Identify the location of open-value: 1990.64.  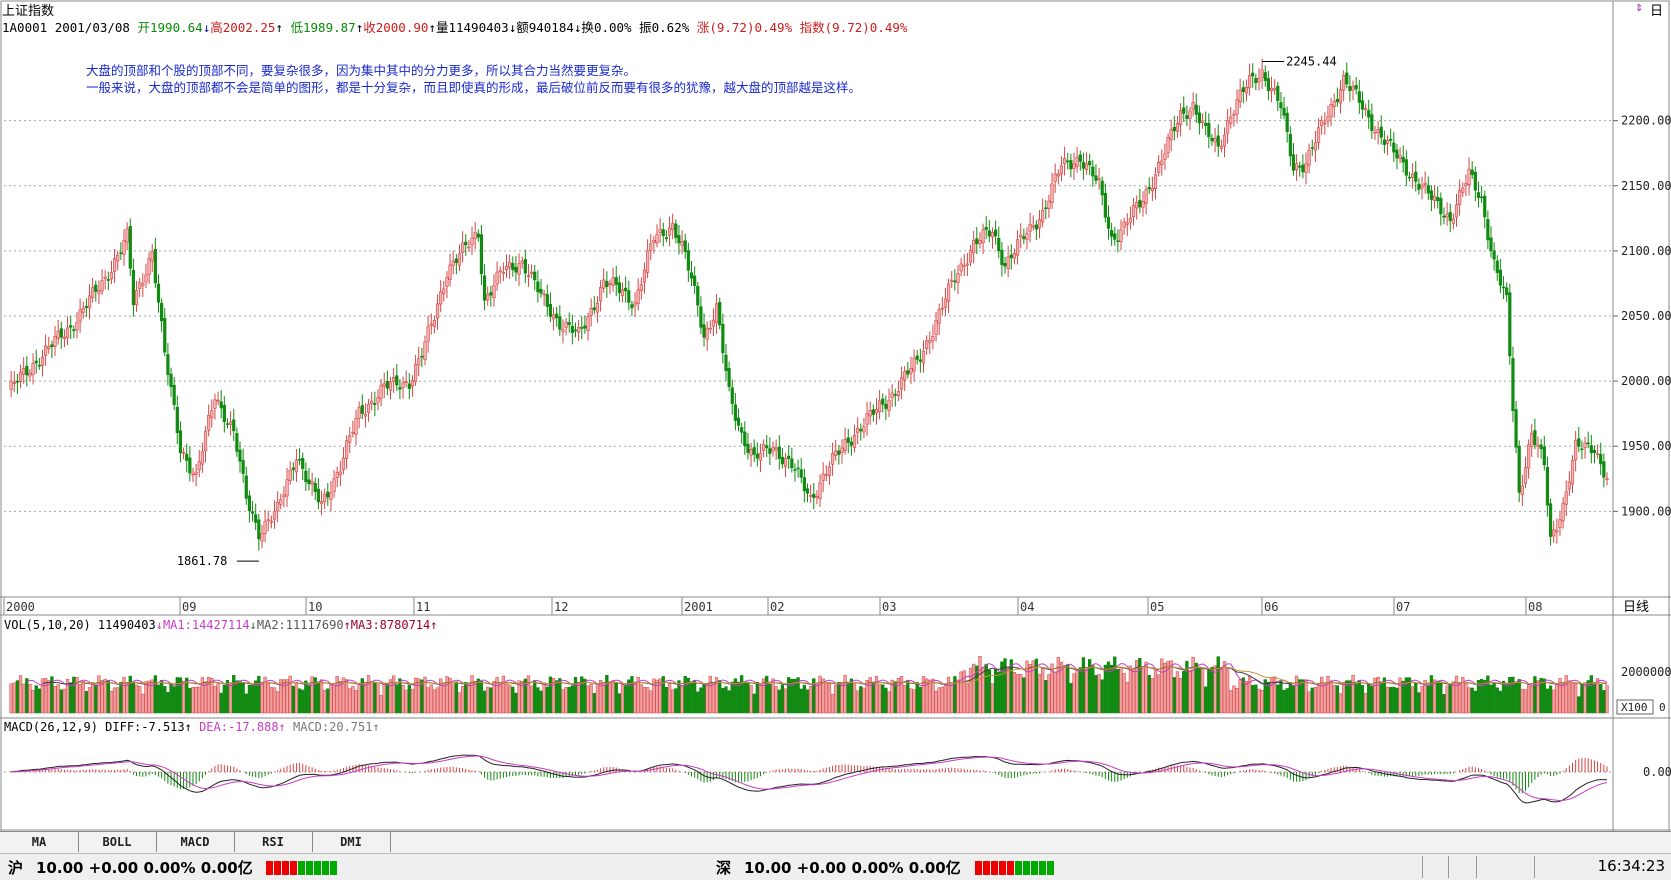
(176, 27).